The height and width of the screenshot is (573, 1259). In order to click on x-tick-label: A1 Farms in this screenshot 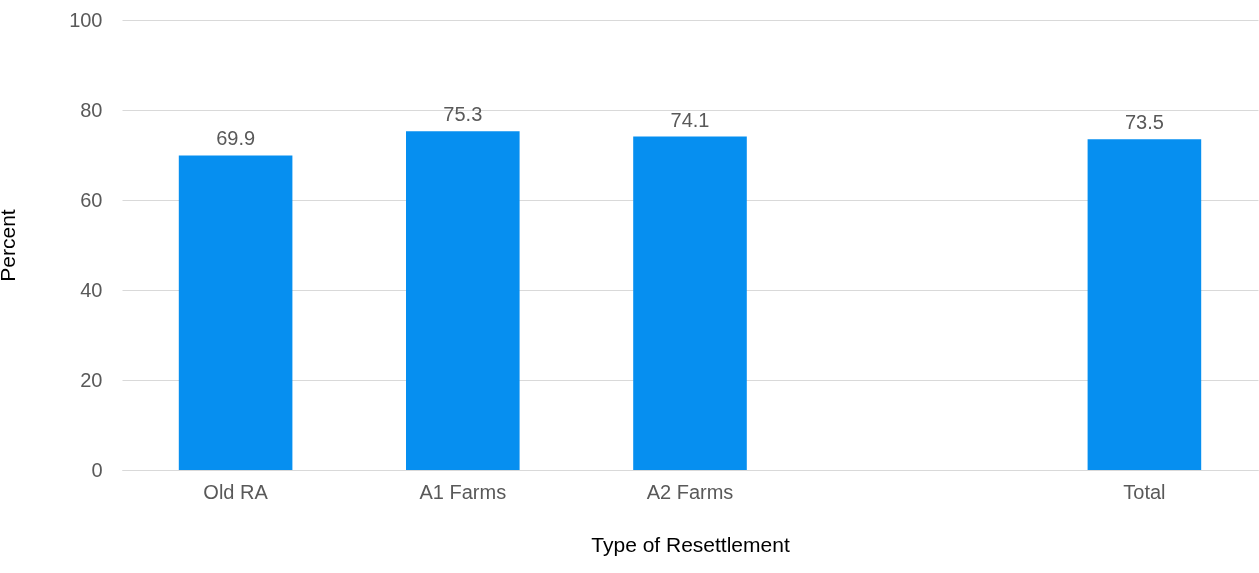, I will do `click(463, 491)`.